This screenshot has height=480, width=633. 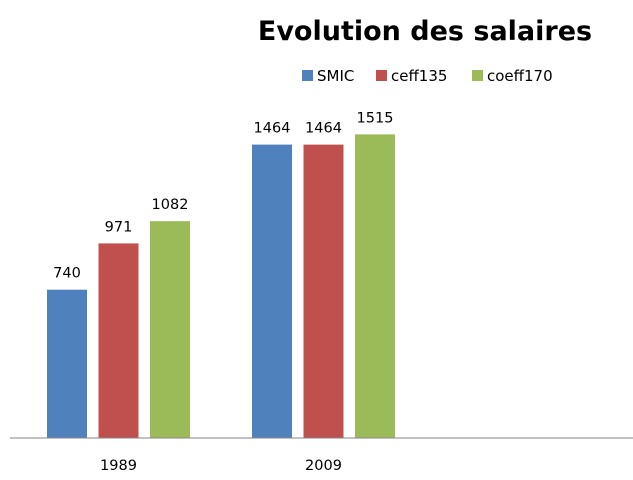 I want to click on data-label-coeff170-2009: 1515, so click(x=375, y=118).